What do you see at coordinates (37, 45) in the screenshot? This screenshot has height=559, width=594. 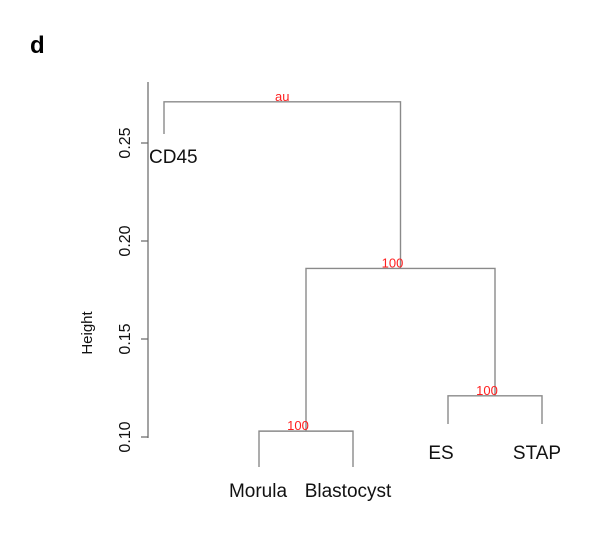 I see `panel-letter: d` at bounding box center [37, 45].